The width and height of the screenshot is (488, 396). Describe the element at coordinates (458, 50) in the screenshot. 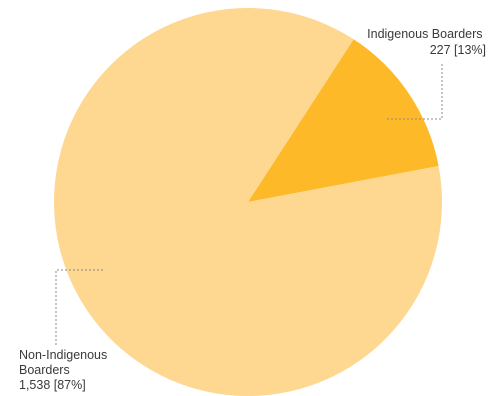

I see `label-indigenous-value: 227 [13%]` at that location.